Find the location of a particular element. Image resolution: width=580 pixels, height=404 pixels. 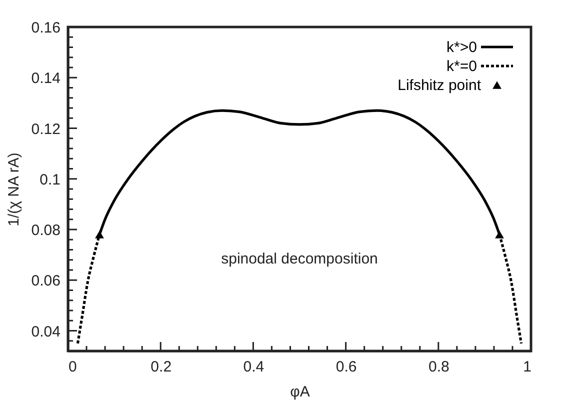

y-tick-label: 0.14 is located at coordinates (45, 79).